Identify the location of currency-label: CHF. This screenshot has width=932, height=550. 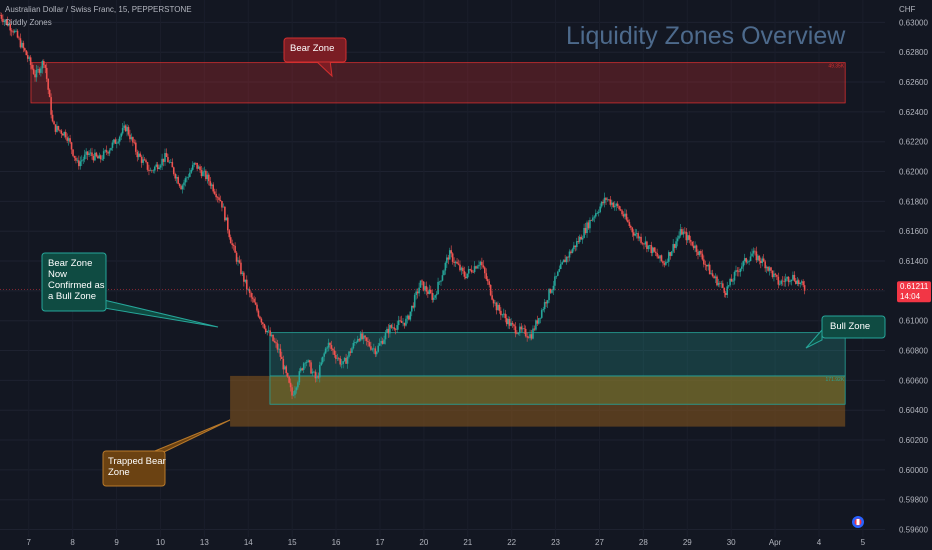
(907, 9).